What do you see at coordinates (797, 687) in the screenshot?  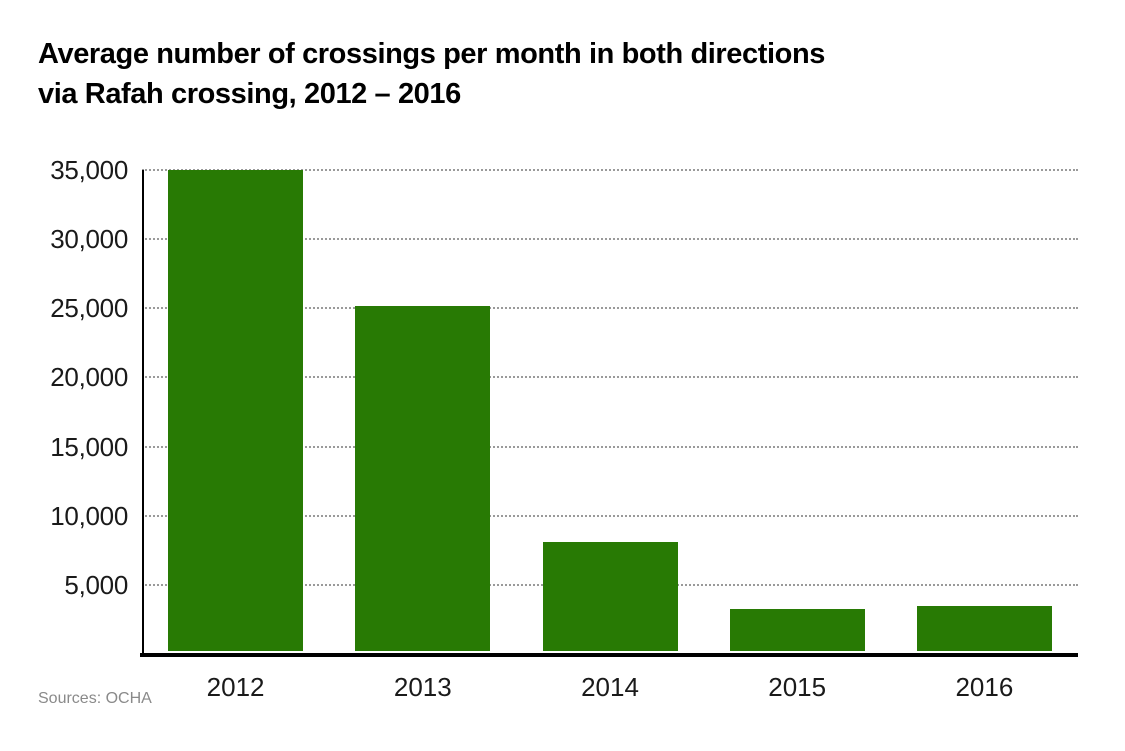 I see `x-tick-label-2015: 2015` at bounding box center [797, 687].